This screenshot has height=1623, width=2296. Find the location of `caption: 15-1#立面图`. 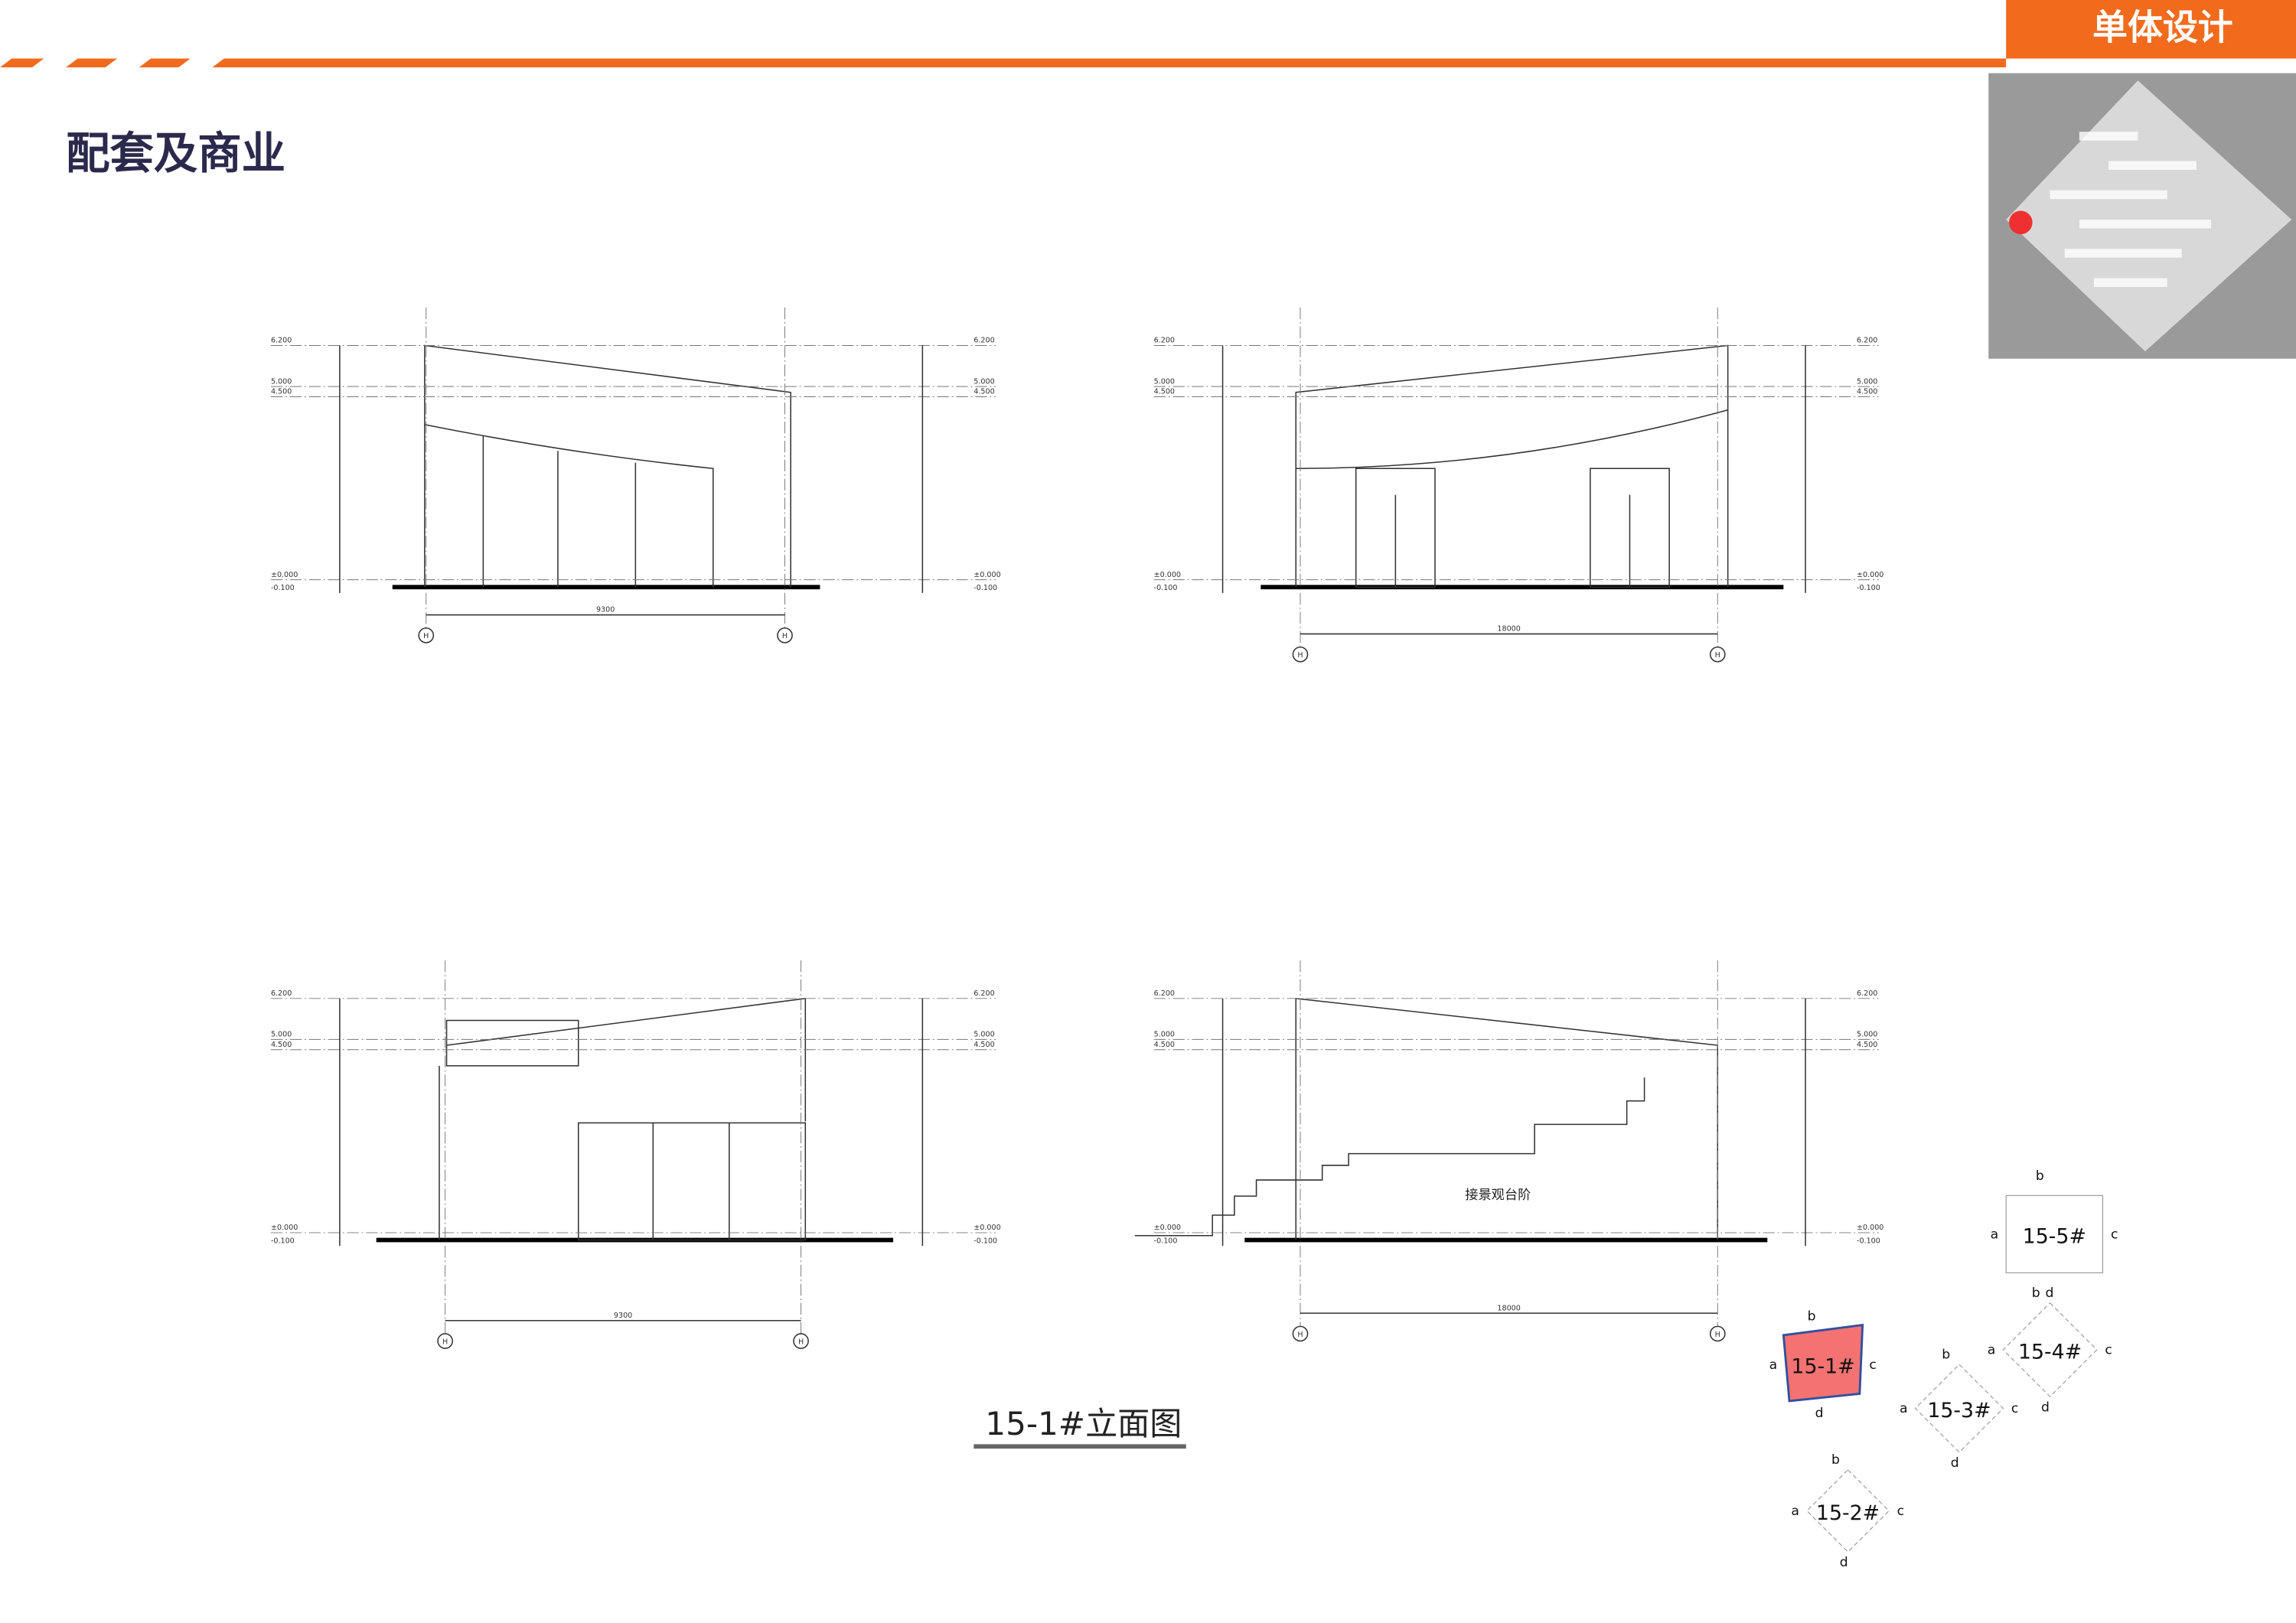

caption: 15-1#立面图 is located at coordinates (1083, 1423).